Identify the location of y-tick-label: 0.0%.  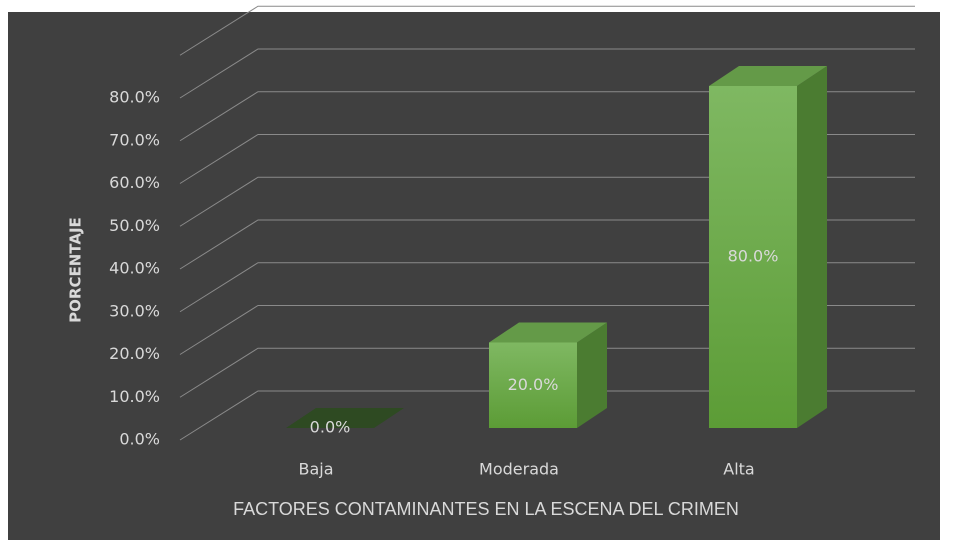
(139, 439).